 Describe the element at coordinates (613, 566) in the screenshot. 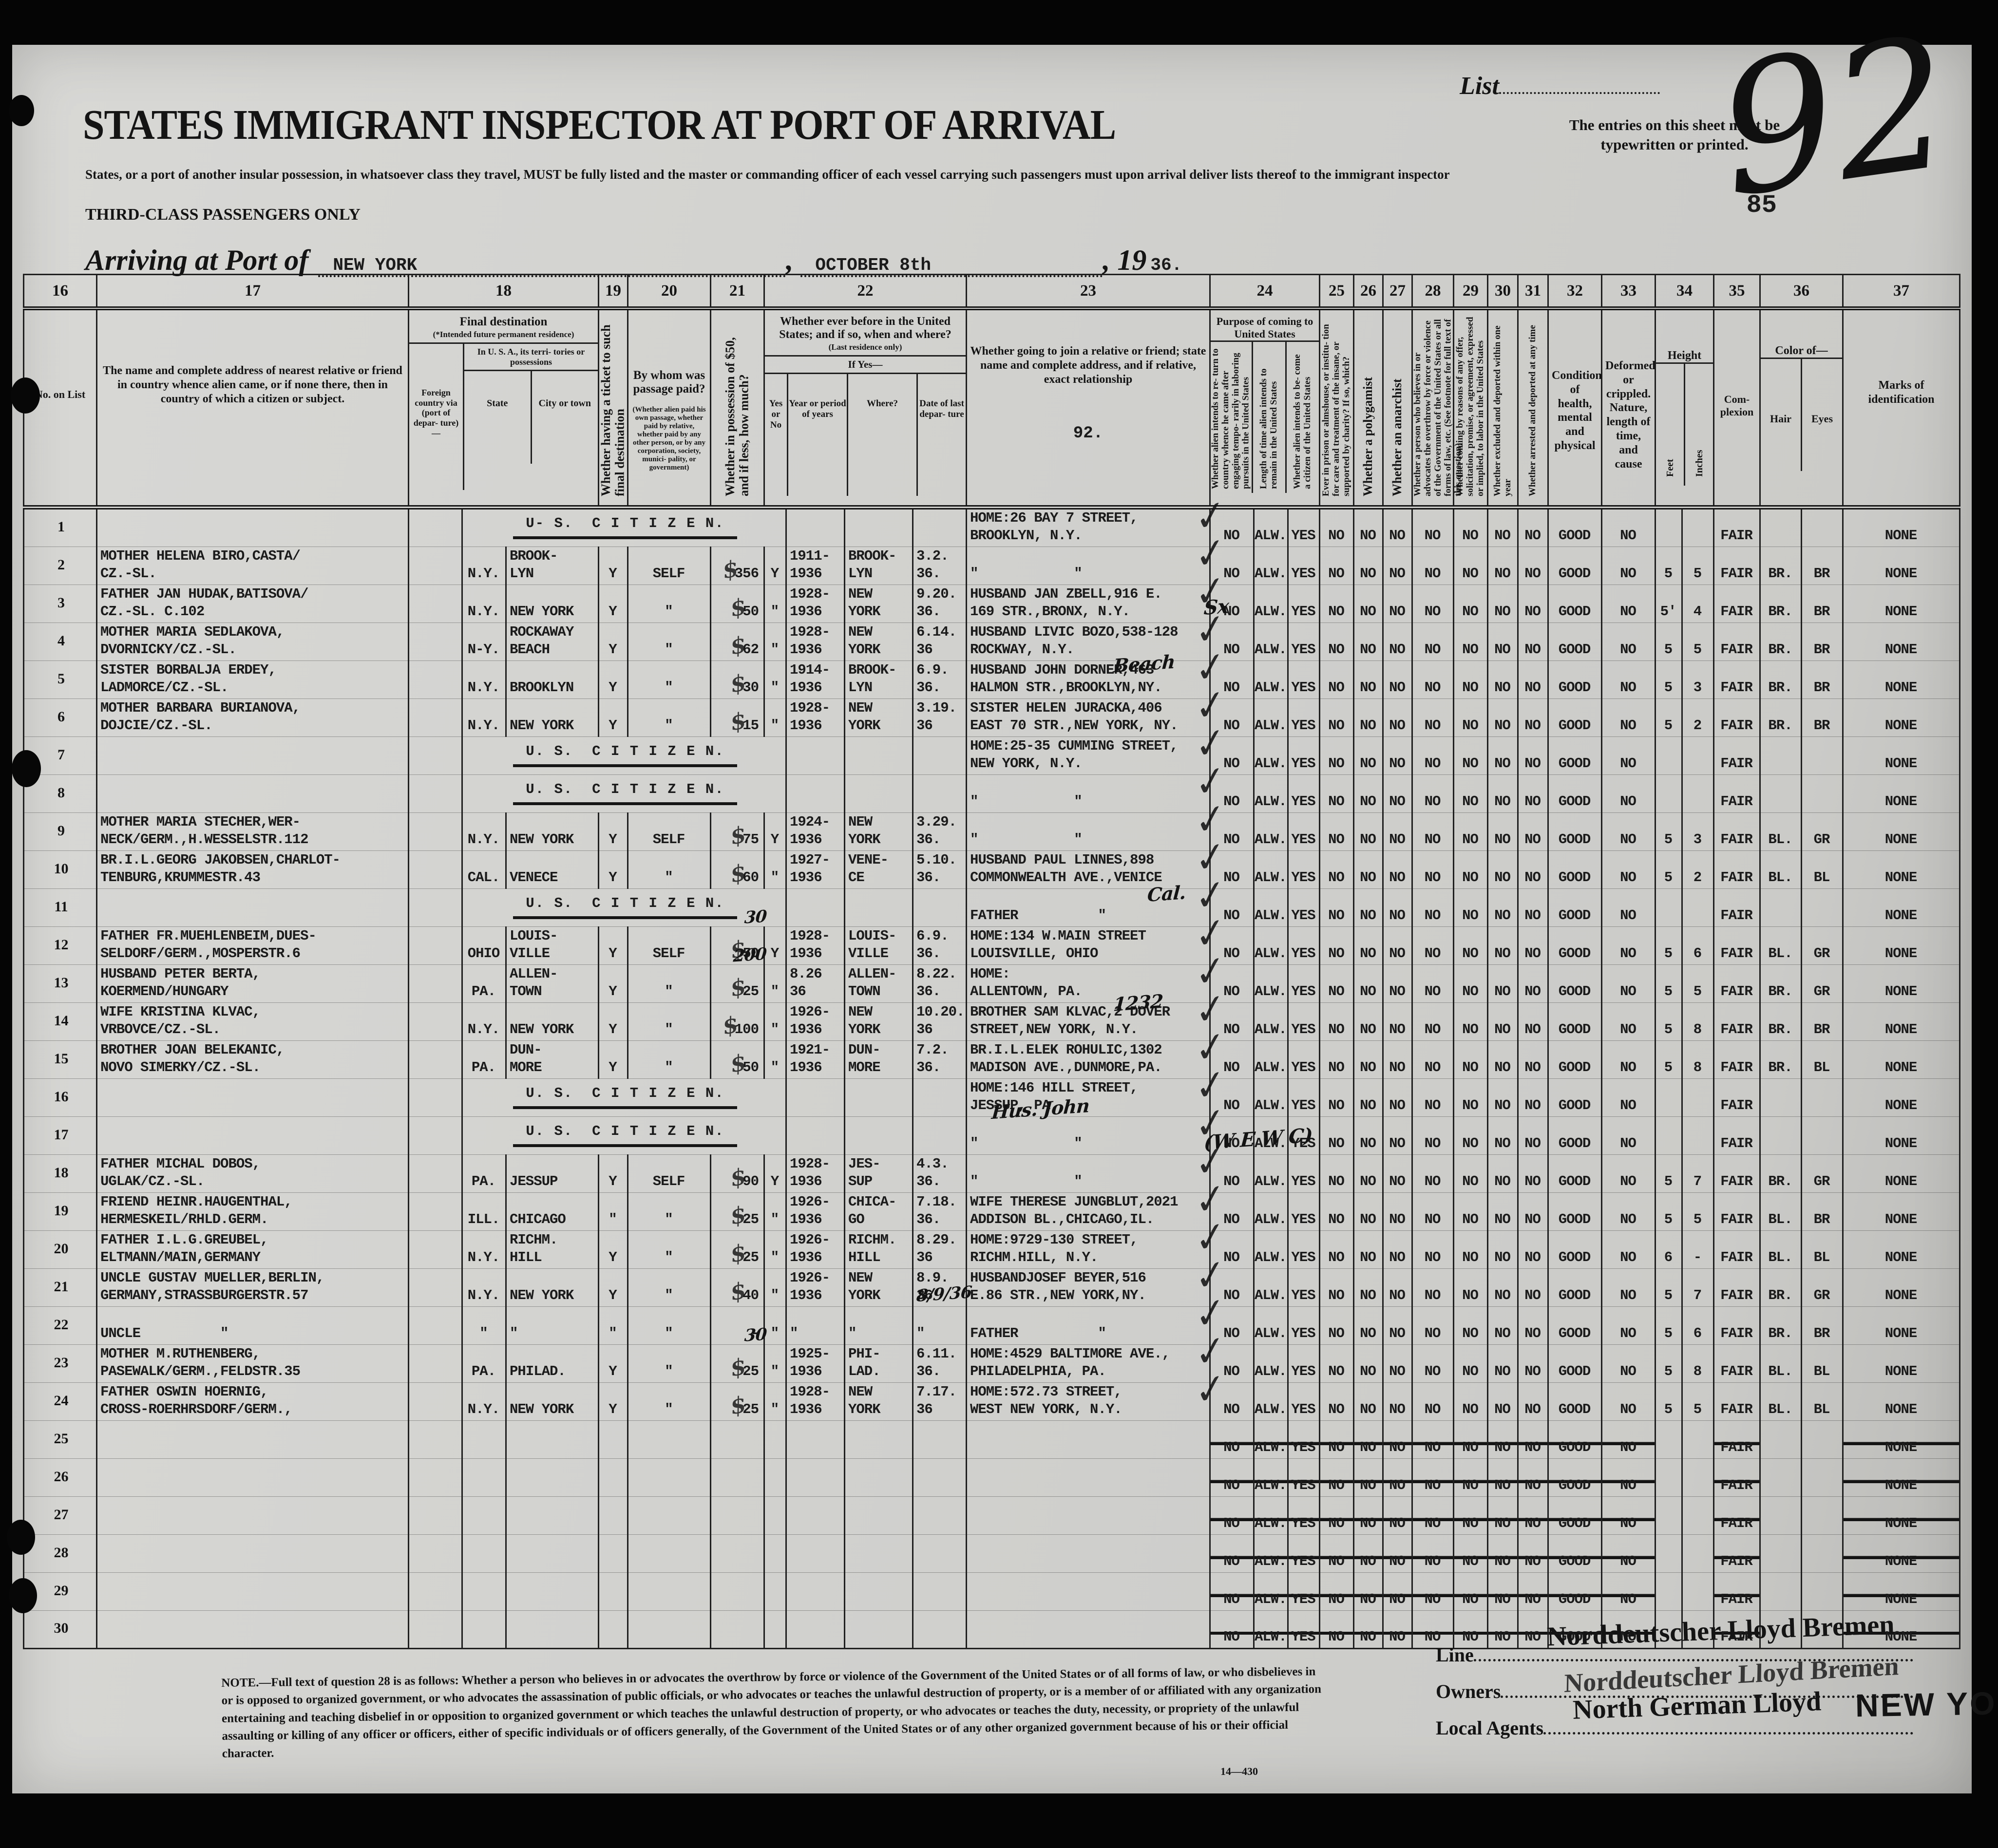

I see `ticket-cell: Y` at that location.